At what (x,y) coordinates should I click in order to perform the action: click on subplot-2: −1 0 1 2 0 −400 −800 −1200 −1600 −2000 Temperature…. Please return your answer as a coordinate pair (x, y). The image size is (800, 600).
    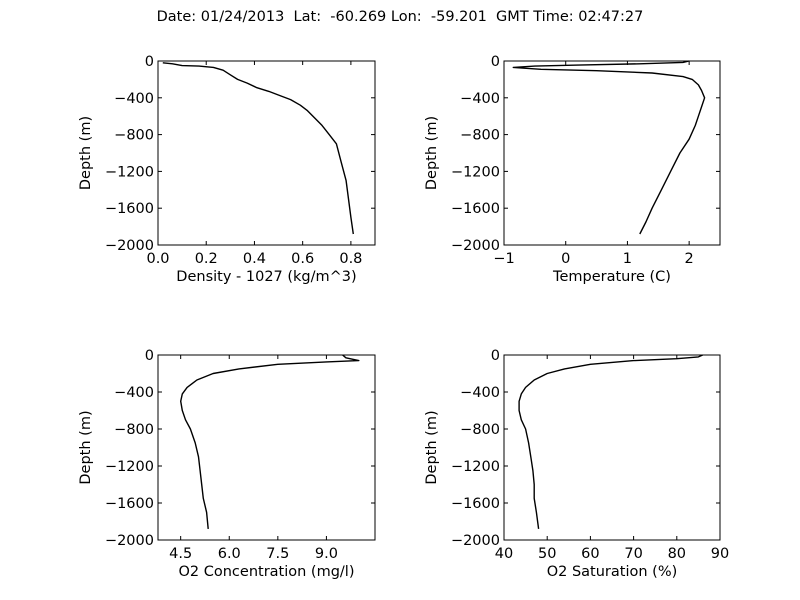
    Looking at the image, I should click on (572, 169).